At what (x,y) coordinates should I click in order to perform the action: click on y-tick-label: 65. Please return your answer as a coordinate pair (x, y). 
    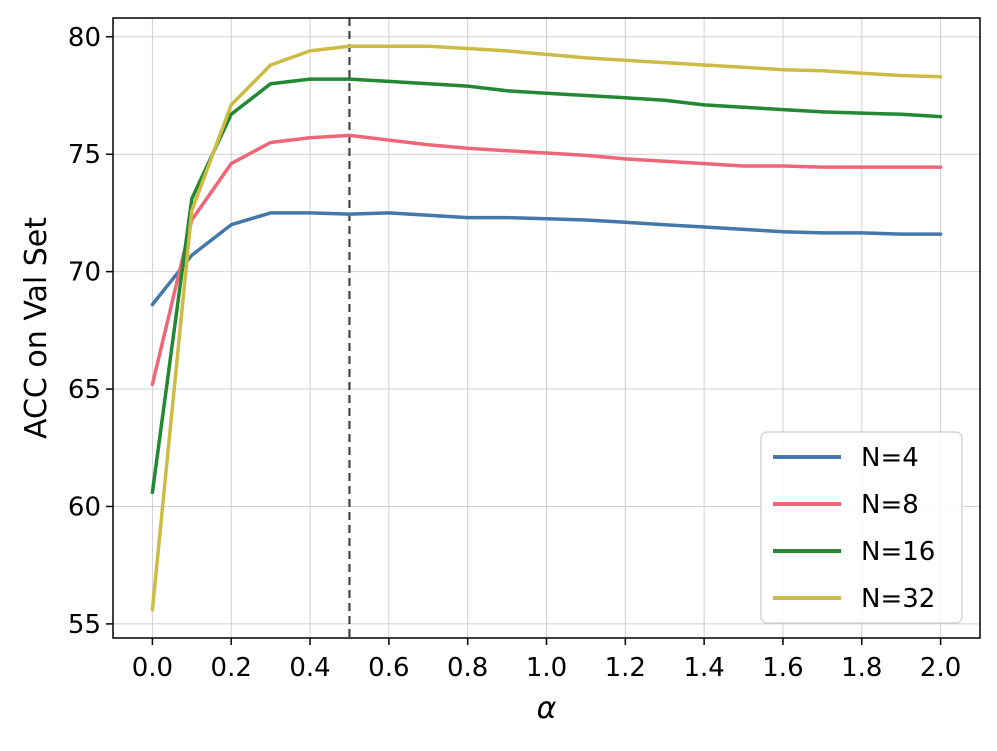
    Looking at the image, I should click on (84, 390).